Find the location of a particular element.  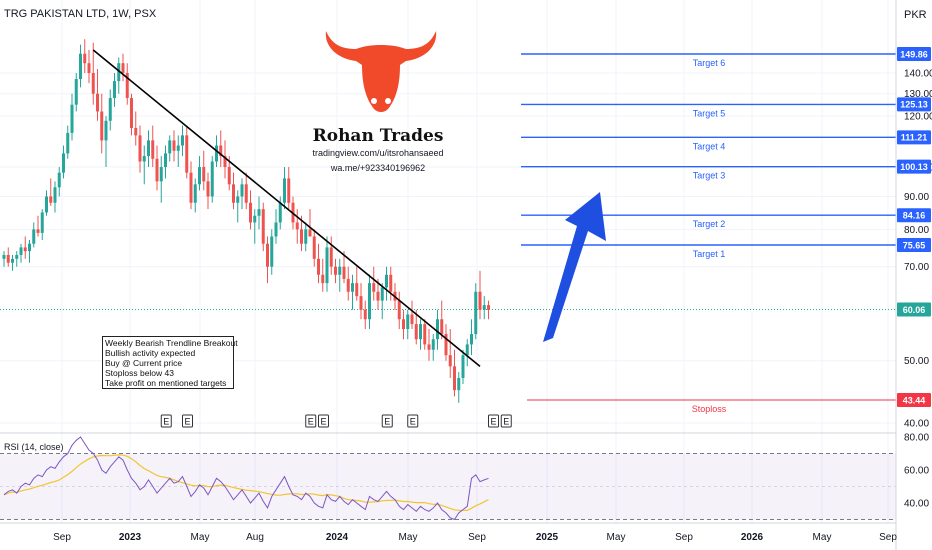

price-tick-label: 80.00 is located at coordinates (916, 230).